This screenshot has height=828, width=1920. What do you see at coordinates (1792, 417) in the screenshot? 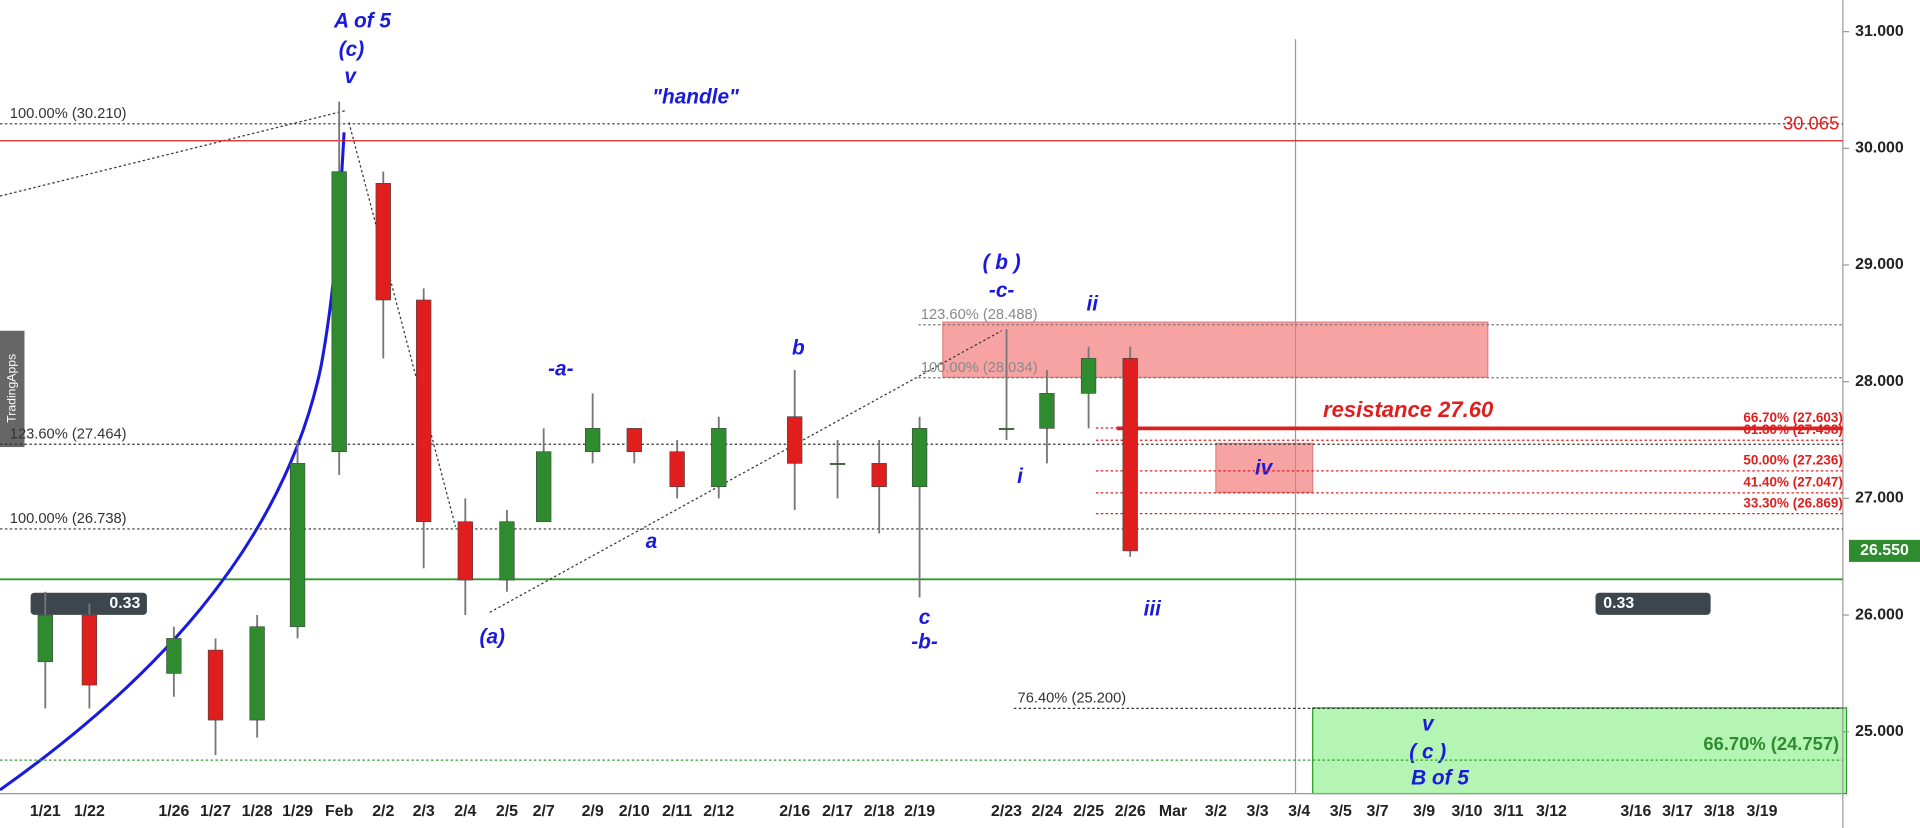
I see `level-label: 66.70% (27.603)` at bounding box center [1792, 417].